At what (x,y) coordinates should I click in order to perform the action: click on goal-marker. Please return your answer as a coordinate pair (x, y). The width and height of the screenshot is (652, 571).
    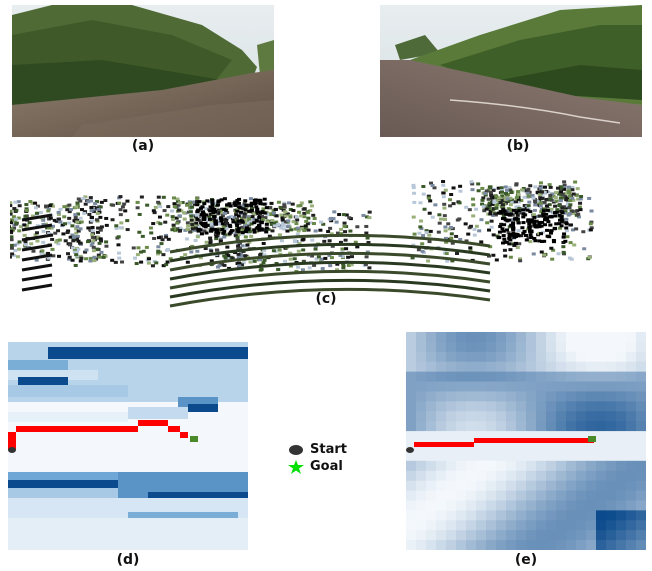
    Looking at the image, I should click on (592, 439).